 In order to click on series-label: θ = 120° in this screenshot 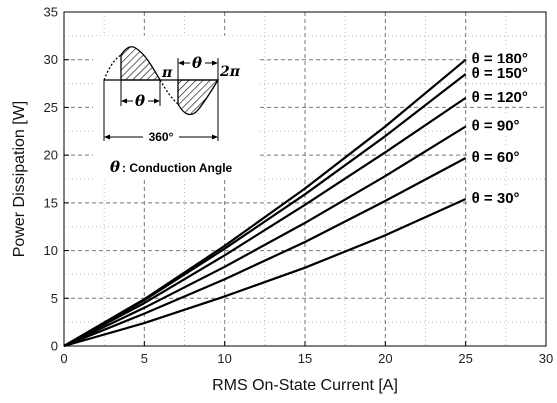, I will do `click(500, 97)`.